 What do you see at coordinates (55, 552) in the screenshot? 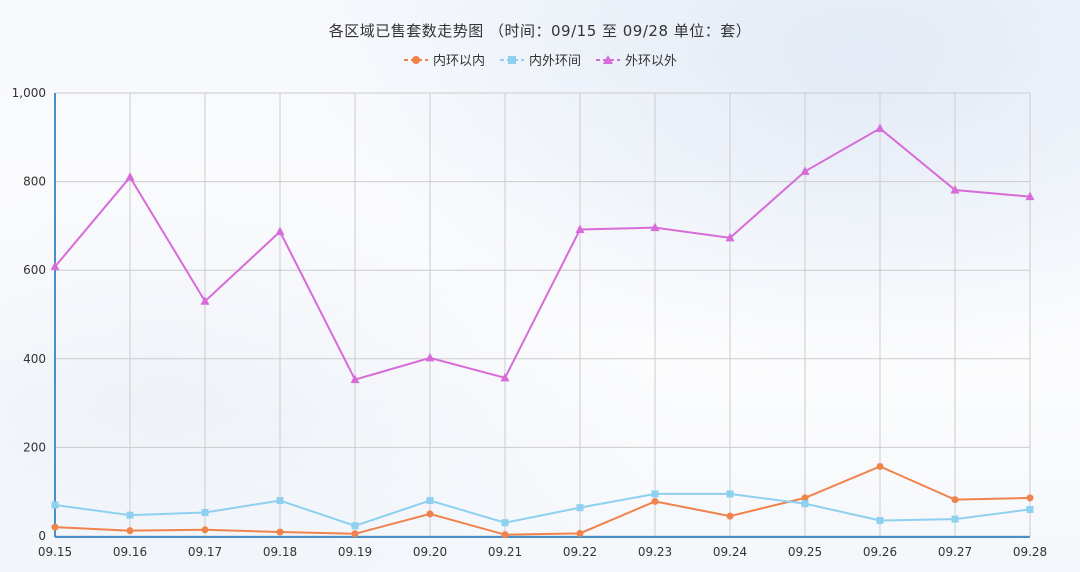
I see `x-tick-label: 09.15` at bounding box center [55, 552].